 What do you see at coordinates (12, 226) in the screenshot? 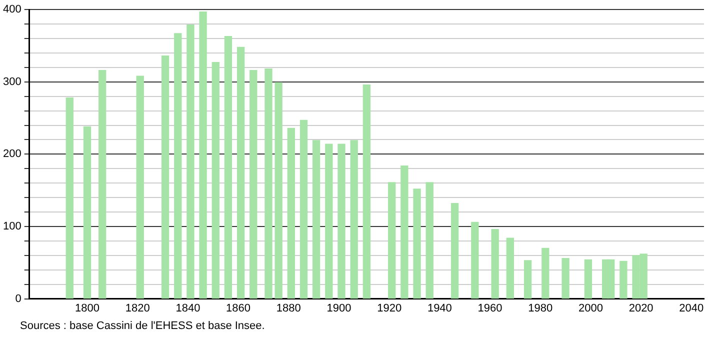
I see `y-tick-label: 100` at bounding box center [12, 226].